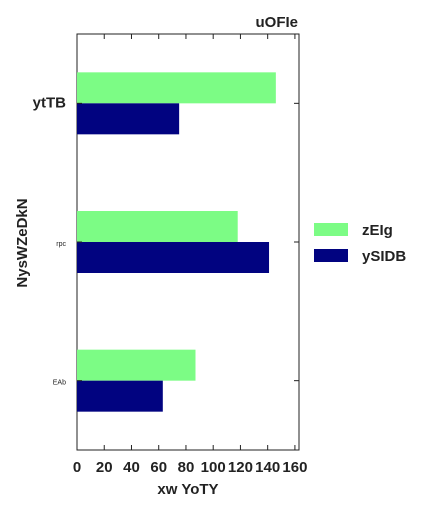 This screenshot has width=438, height=511. I want to click on legend: zEIg ySIDB, so click(360, 243).